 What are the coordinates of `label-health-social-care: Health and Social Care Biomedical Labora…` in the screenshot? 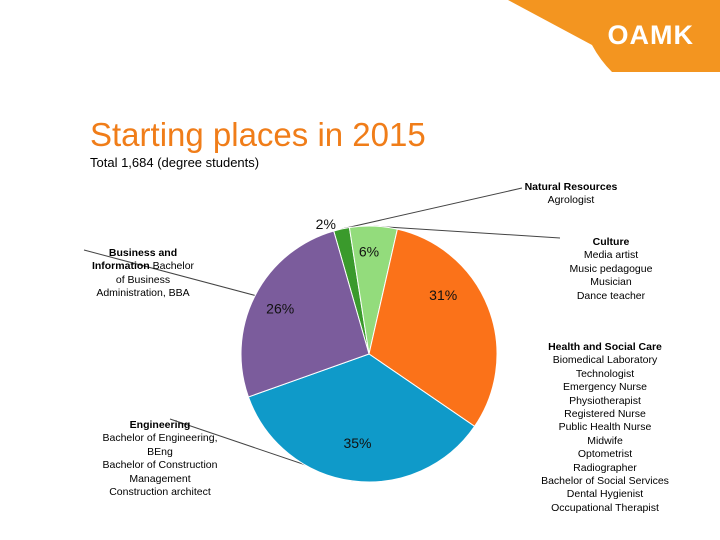 It's located at (605, 428).